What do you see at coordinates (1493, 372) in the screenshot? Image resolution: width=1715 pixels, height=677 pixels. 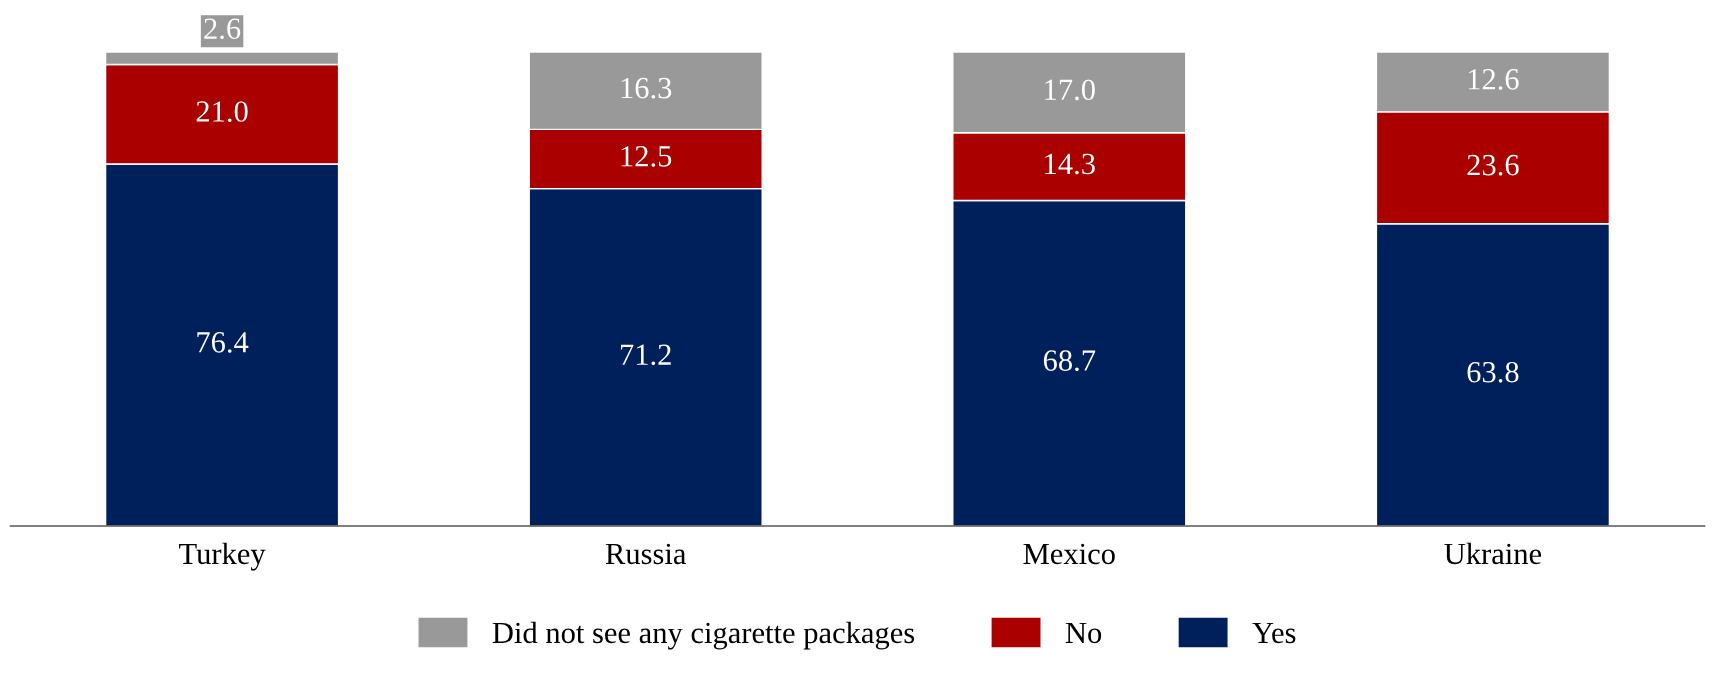 I see `data-label: 63.8` at bounding box center [1493, 372].